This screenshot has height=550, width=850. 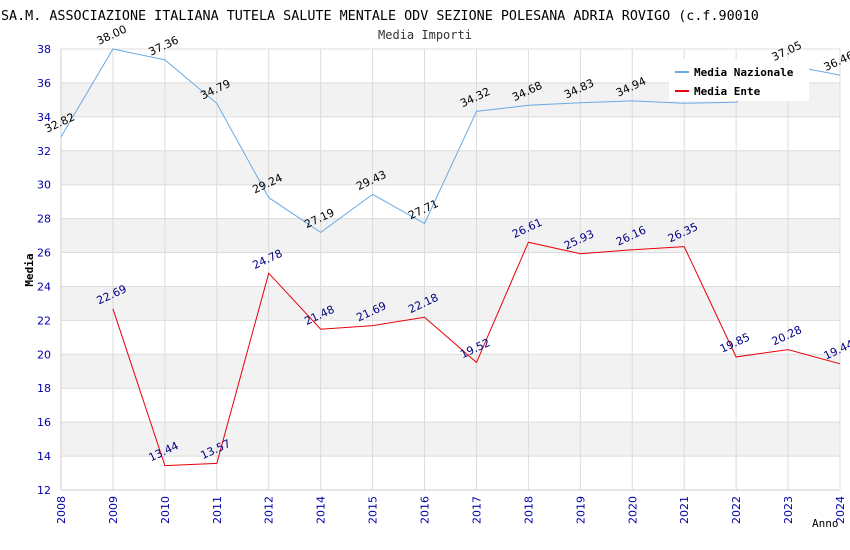 What do you see at coordinates (44, 253) in the screenshot?
I see `y-tick-label: 26` at bounding box center [44, 253].